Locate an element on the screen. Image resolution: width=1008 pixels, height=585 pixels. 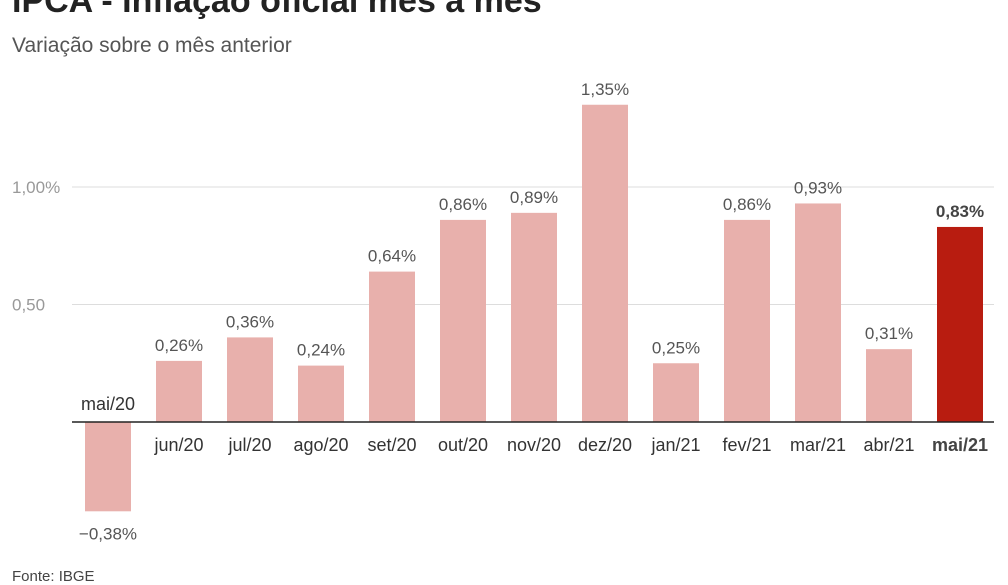
value-label: 0,36% is located at coordinates (250, 321).